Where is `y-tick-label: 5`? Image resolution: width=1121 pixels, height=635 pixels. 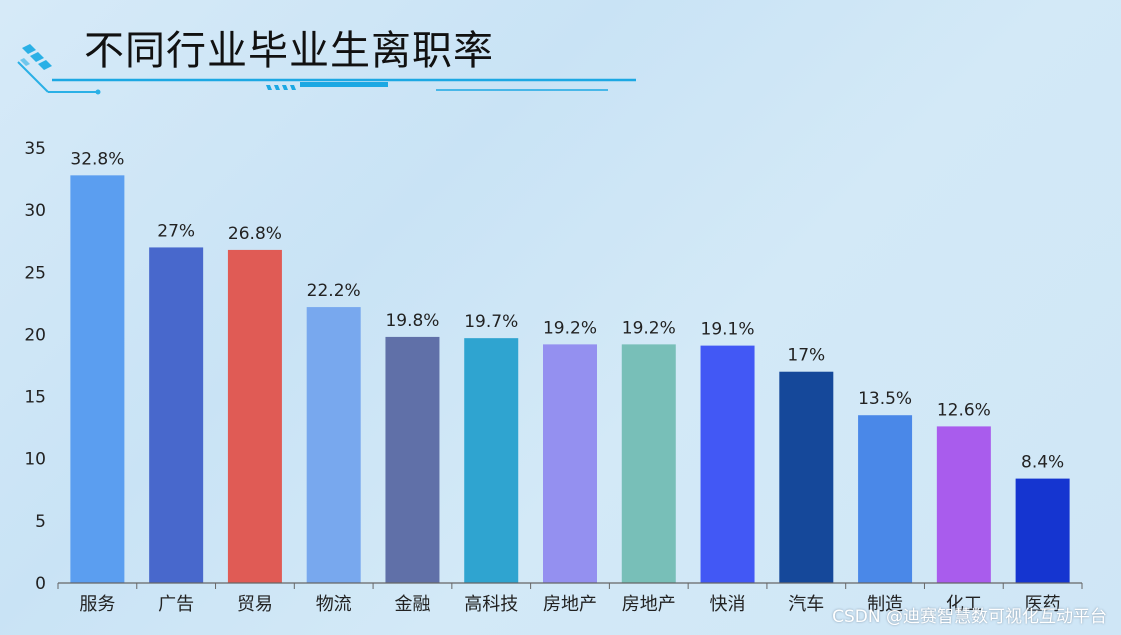 y-tick-label: 5 is located at coordinates (40, 522).